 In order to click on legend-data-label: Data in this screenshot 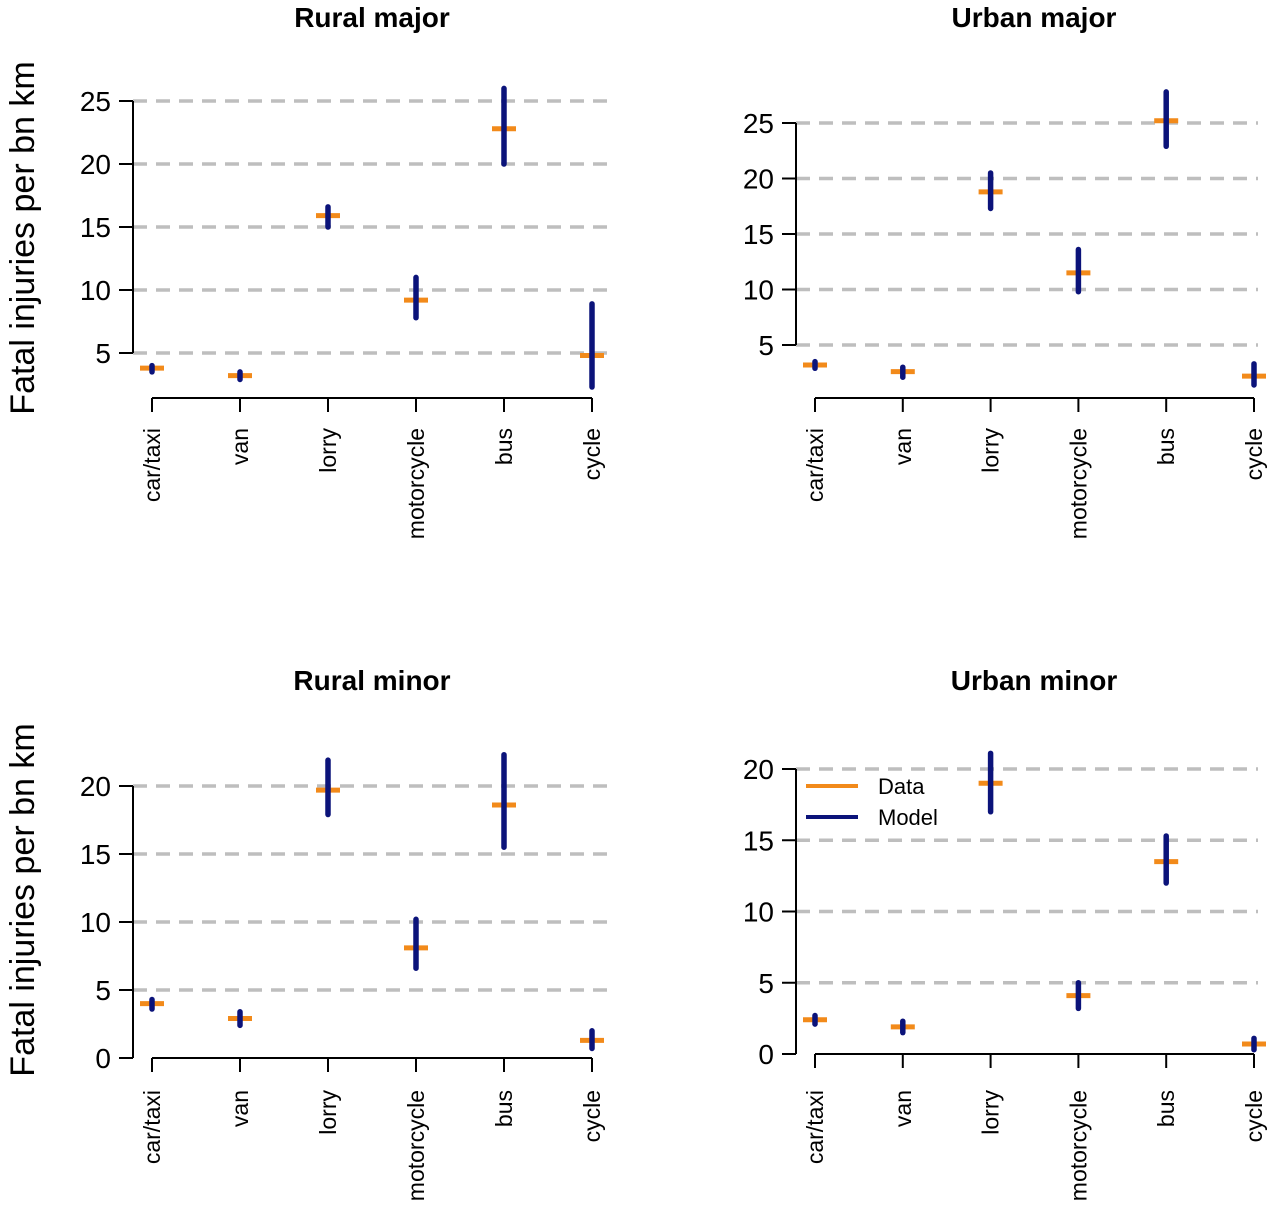, I will do `click(901, 786)`.